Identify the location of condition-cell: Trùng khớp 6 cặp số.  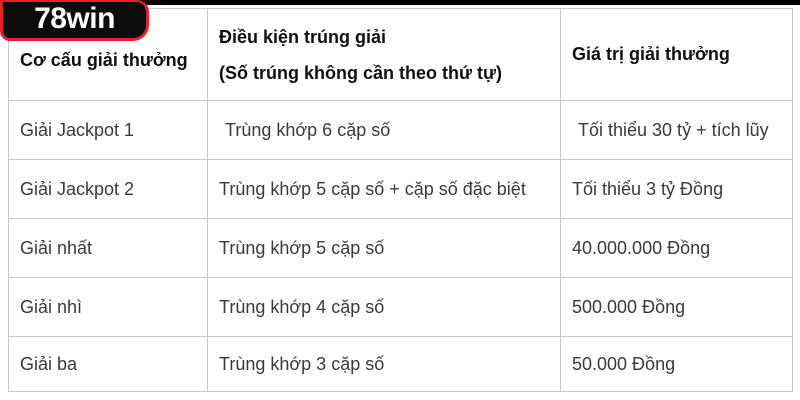
(384, 130).